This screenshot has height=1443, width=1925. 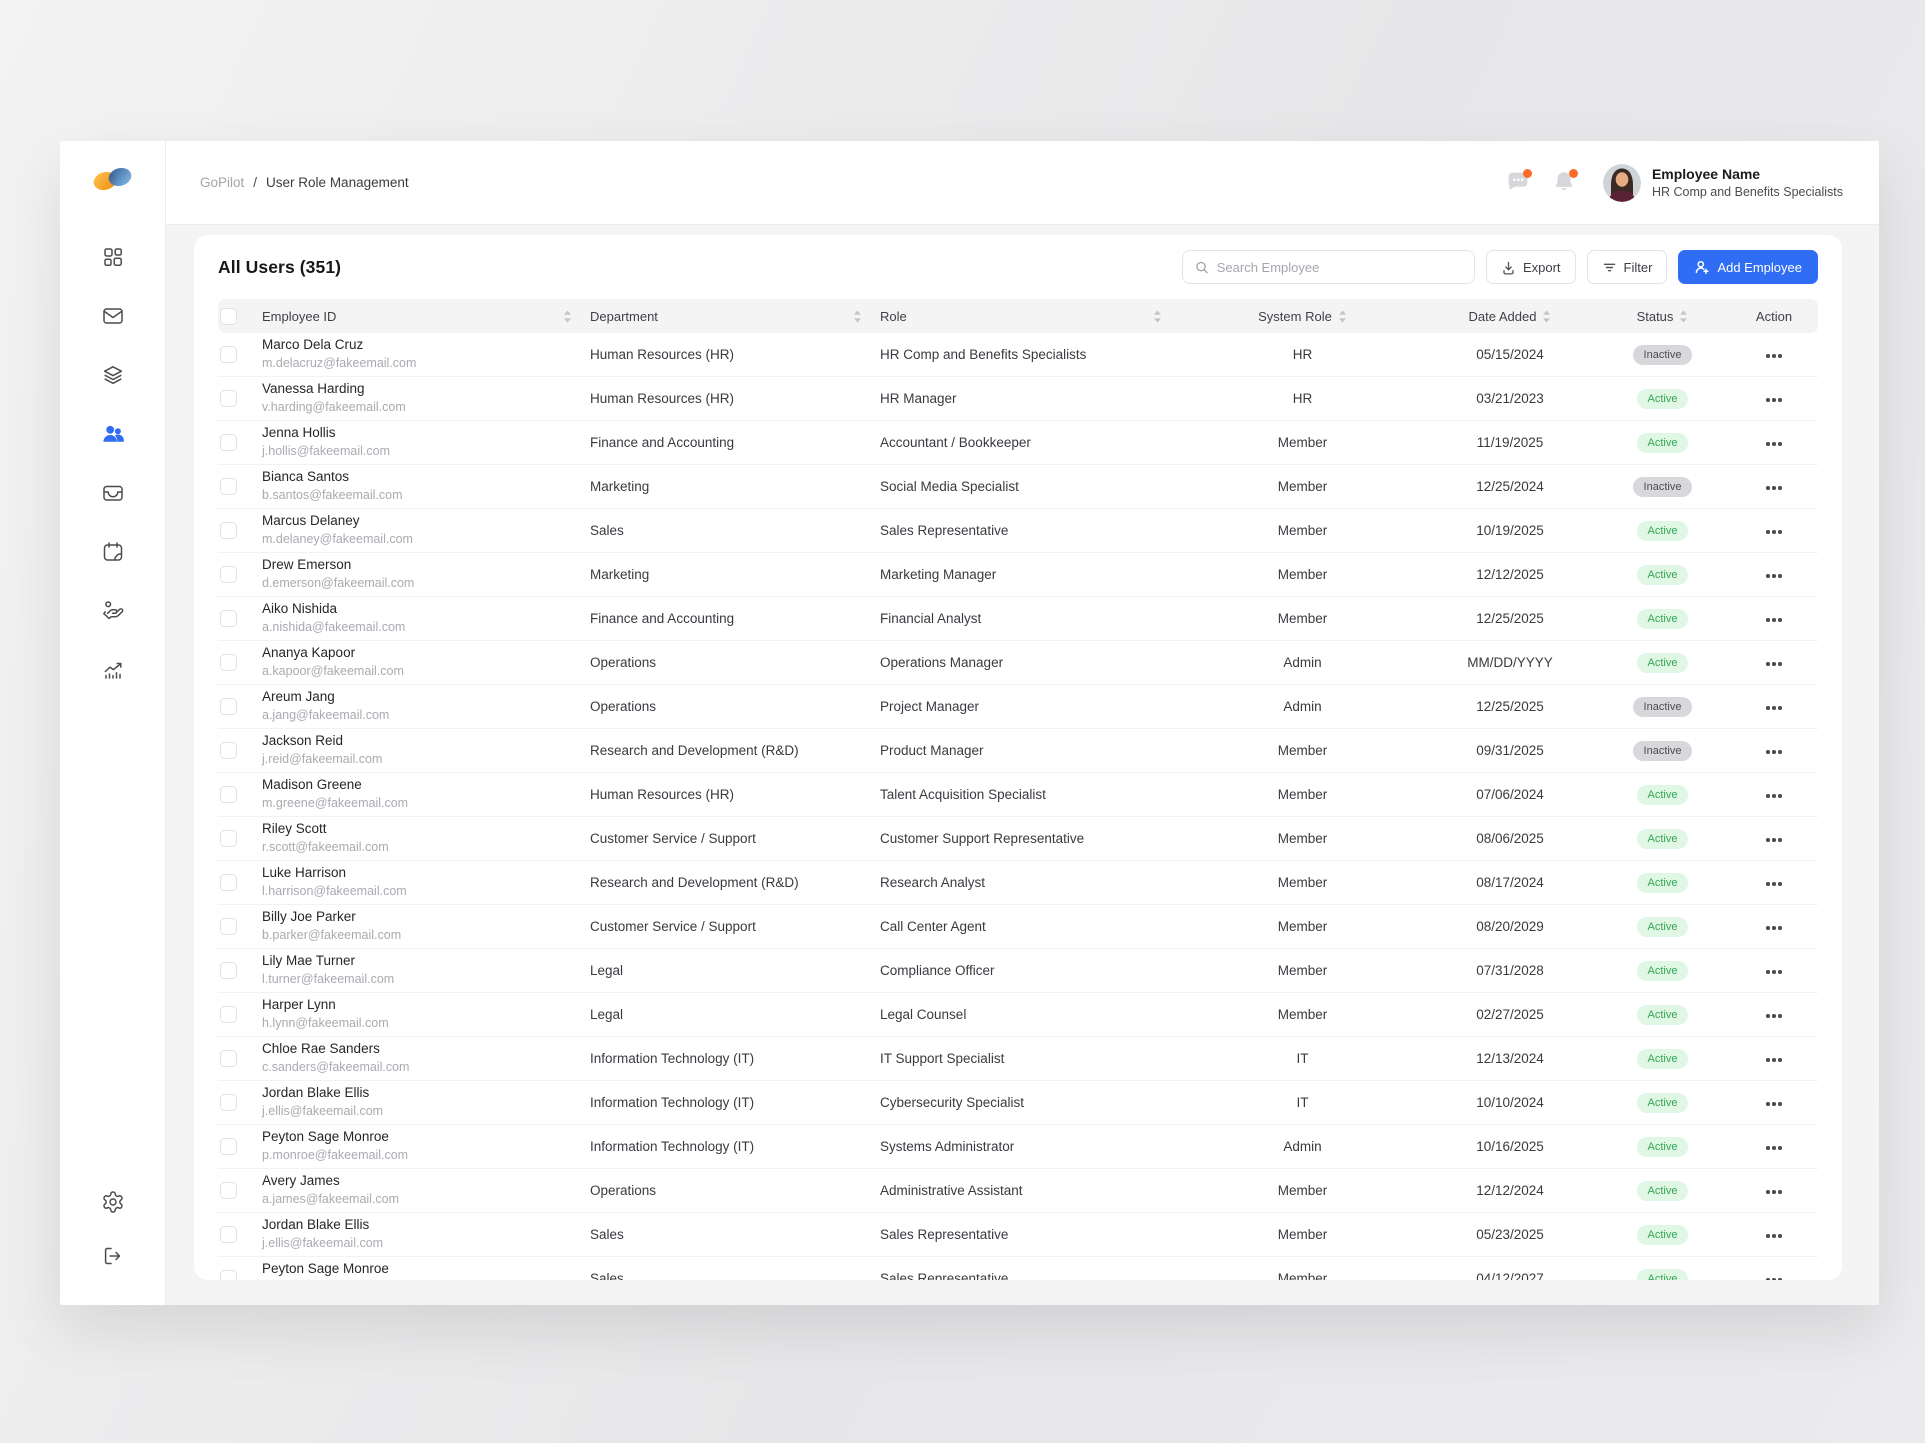 What do you see at coordinates (1510, 662) in the screenshot?
I see `employee-date-added: MM/DD/YYYY` at bounding box center [1510, 662].